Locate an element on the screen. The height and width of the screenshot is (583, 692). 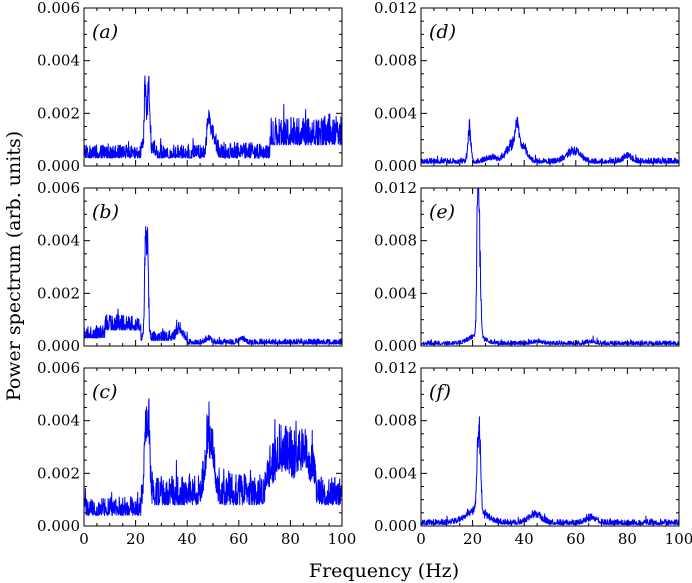
spectrum-line-a is located at coordinates (213, 117).